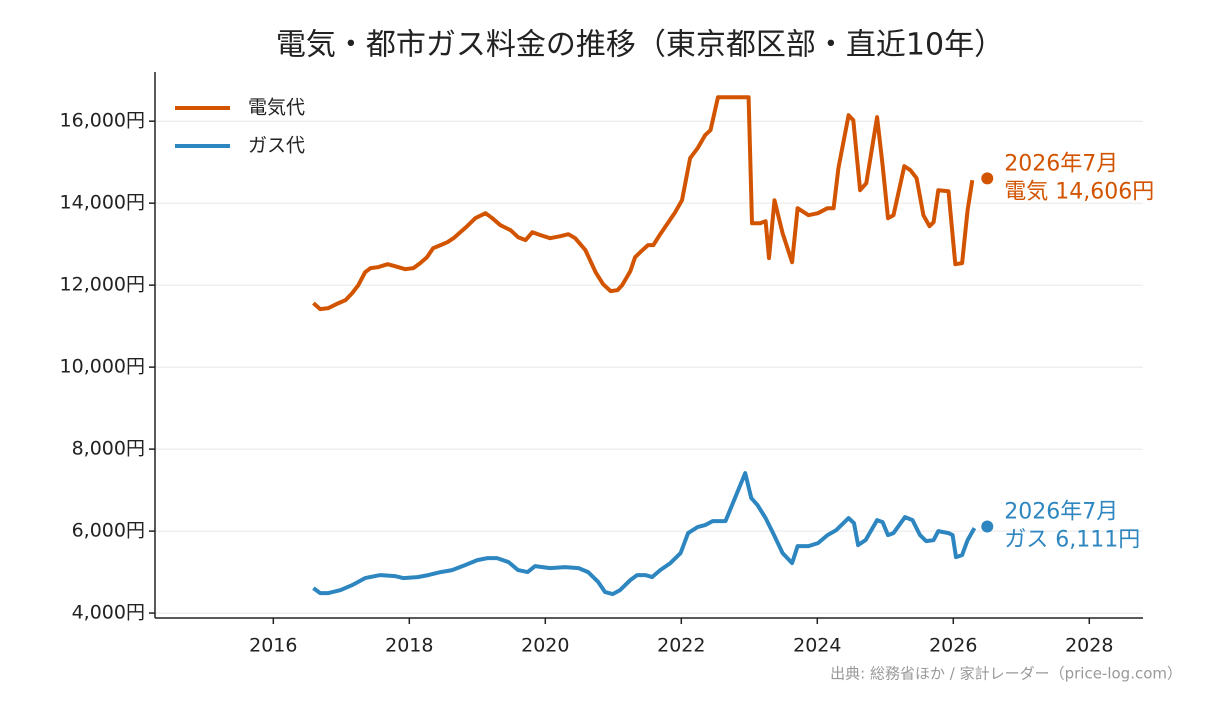  I want to click on series-line, so click(644, 534).